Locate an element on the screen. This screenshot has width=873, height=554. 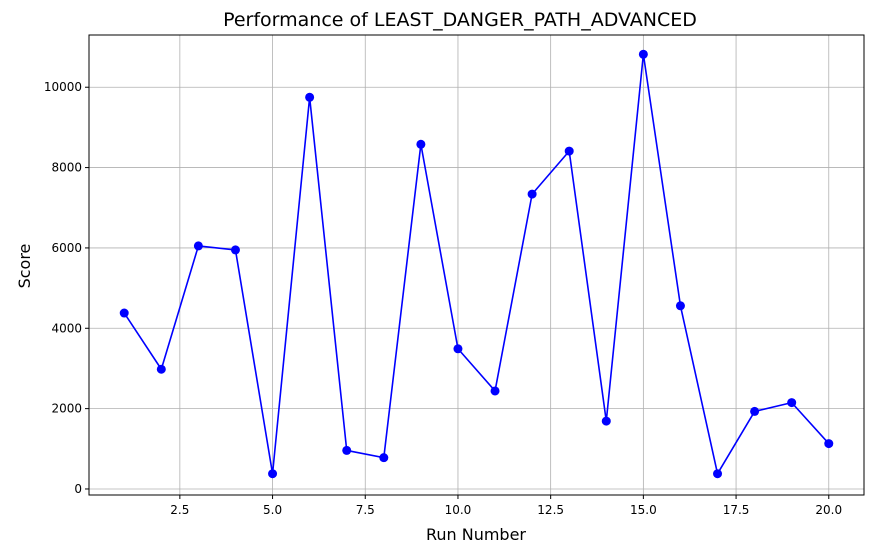
x-tick-label: 5.0 is located at coordinates (272, 510).